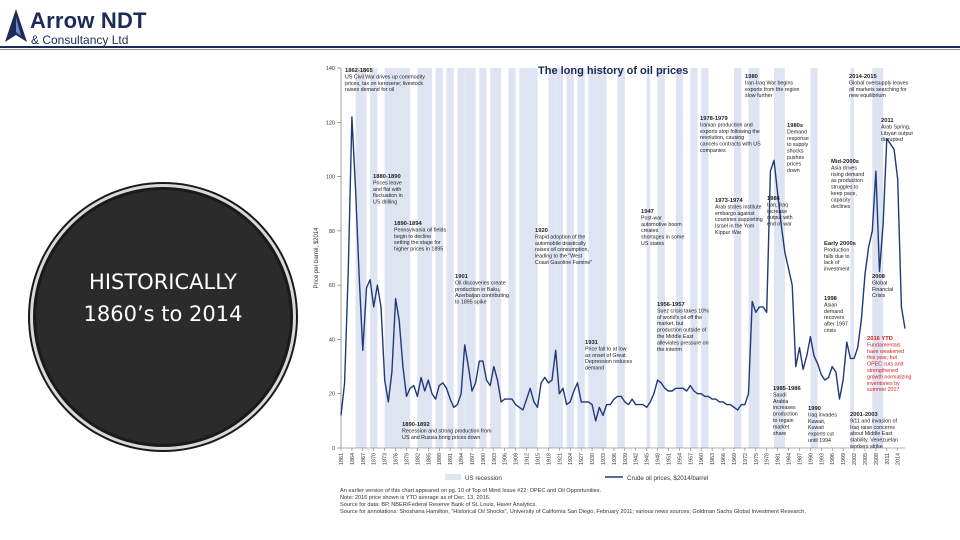  Describe the element at coordinates (691, 459) in the screenshot. I see `x-tick-label: 1957` at that location.